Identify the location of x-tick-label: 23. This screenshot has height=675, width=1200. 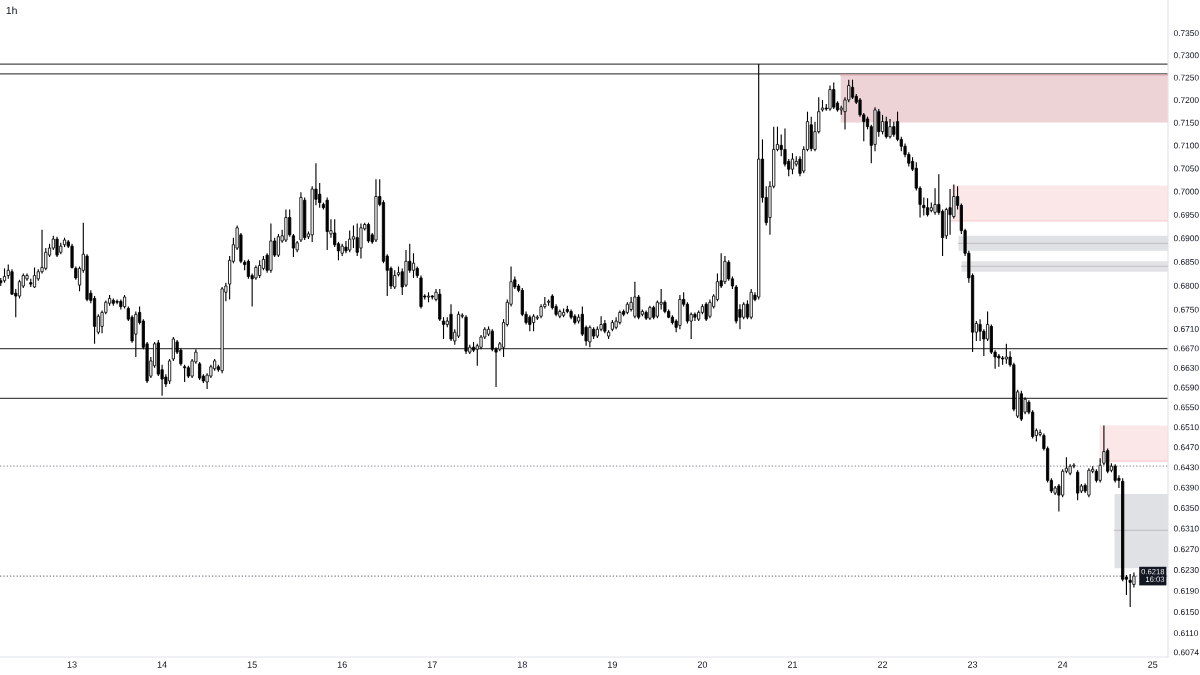
(973, 664).